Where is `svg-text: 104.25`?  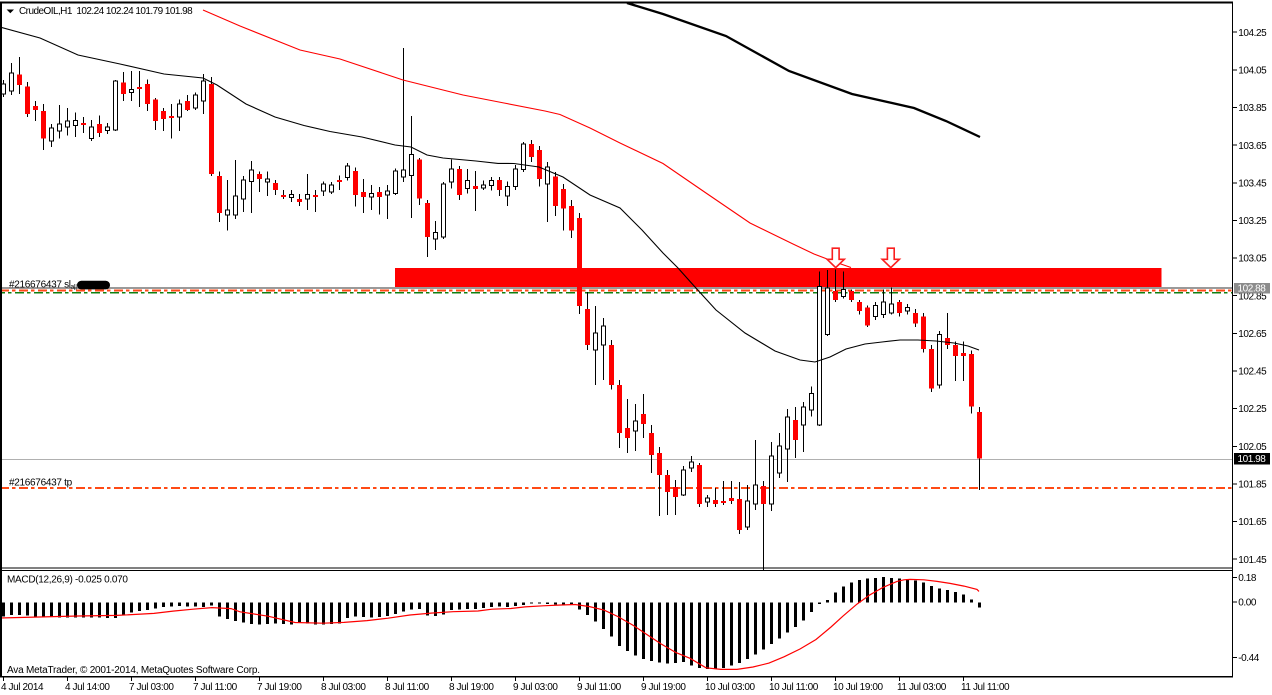
svg-text: 104.25 is located at coordinates (1252, 33).